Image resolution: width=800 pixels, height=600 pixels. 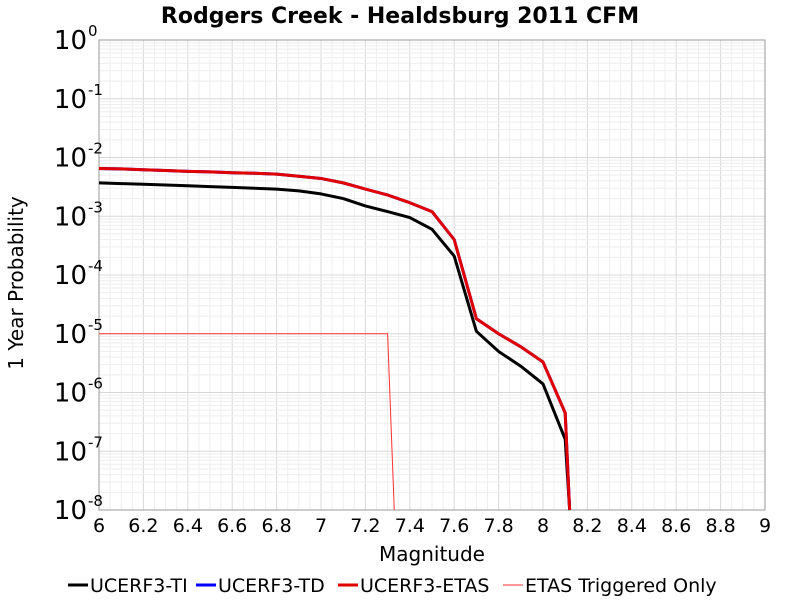 I want to click on y-tick-label: 10 0, so click(x=76, y=39).